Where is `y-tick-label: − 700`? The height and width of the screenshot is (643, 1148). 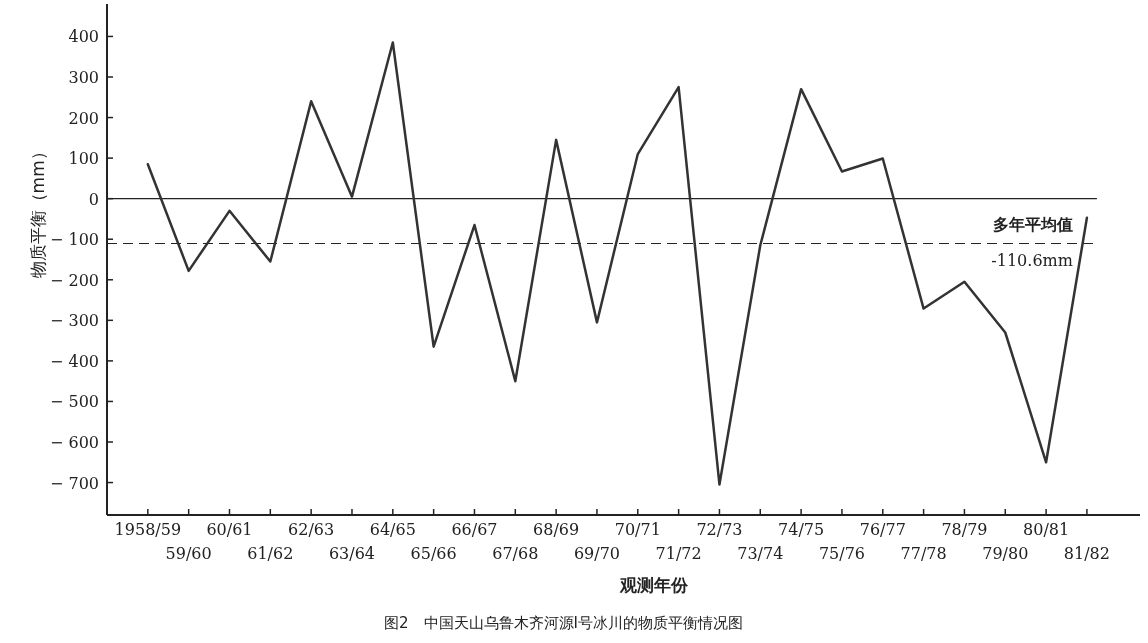
y-tick-label: − 700 is located at coordinates (74, 483).